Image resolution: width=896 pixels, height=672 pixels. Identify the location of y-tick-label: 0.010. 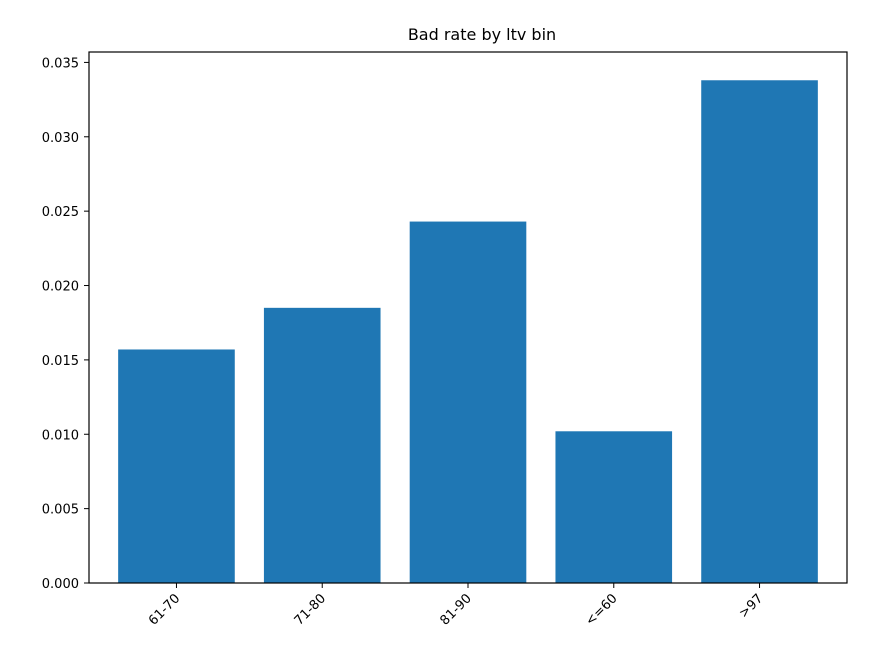
(60, 435).